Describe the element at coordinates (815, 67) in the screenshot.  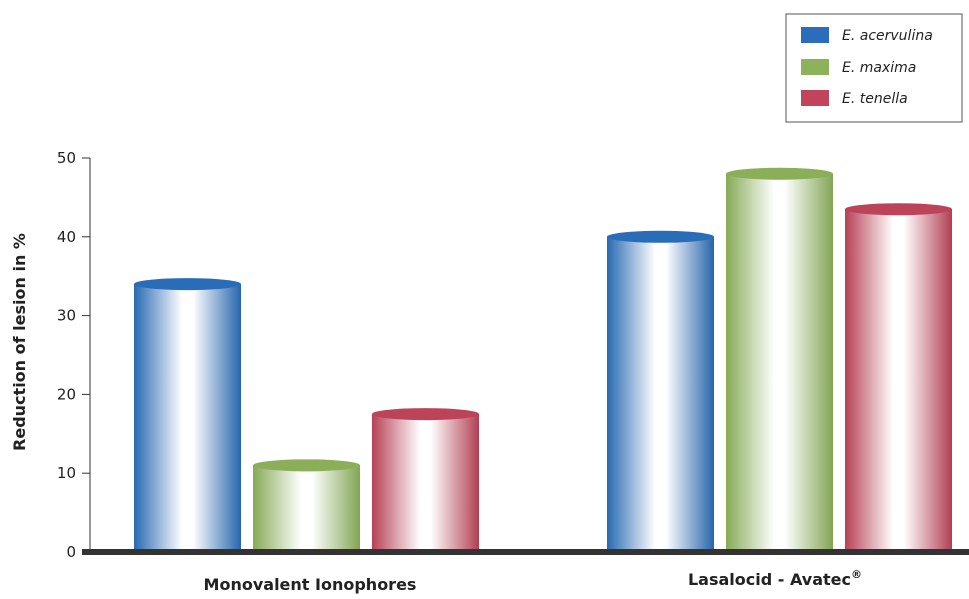
I see `legend-swatch-maxima` at that location.